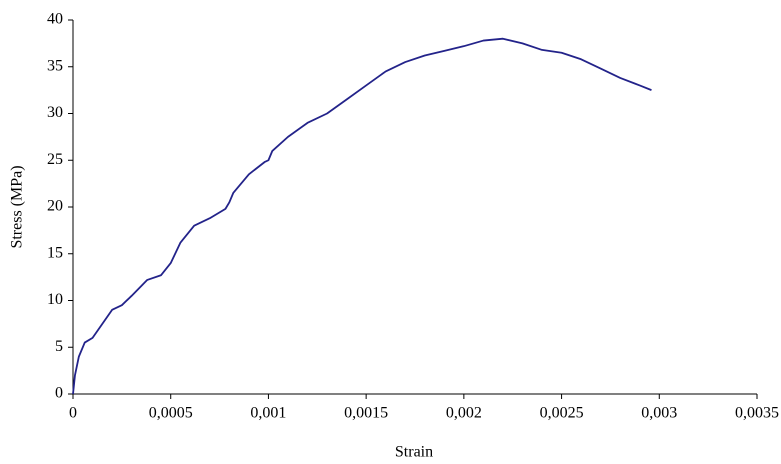  What do you see at coordinates (464, 413) in the screenshot?
I see `x-tick-label: 0,002` at bounding box center [464, 413].